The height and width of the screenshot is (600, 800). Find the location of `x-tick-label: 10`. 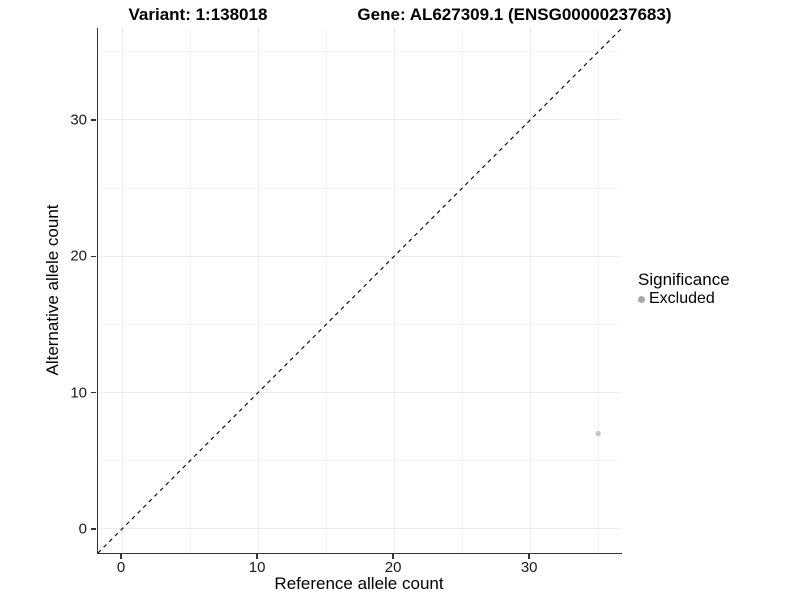

x-tick-label: 10 is located at coordinates (257, 567).